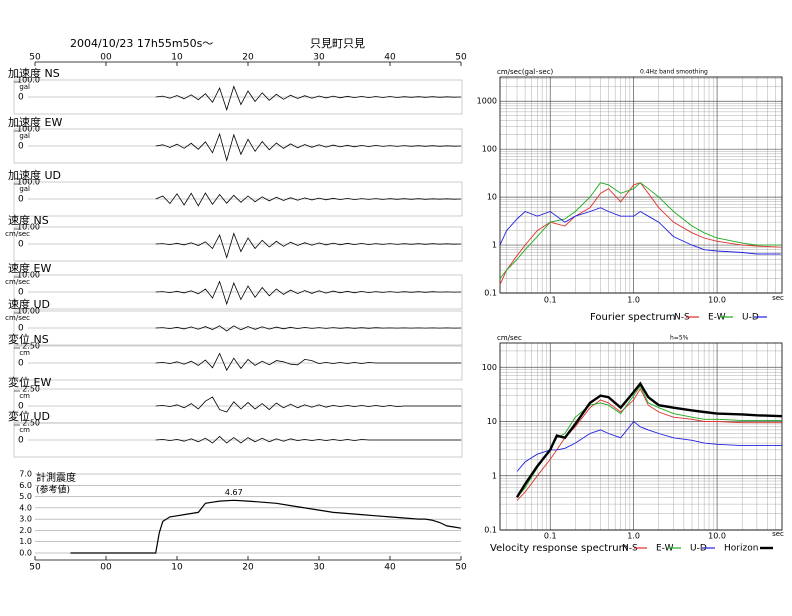 This screenshot has width=792, height=616. What do you see at coordinates (29, 382) in the screenshot?
I see `panel-title: 変位 EW` at bounding box center [29, 382].